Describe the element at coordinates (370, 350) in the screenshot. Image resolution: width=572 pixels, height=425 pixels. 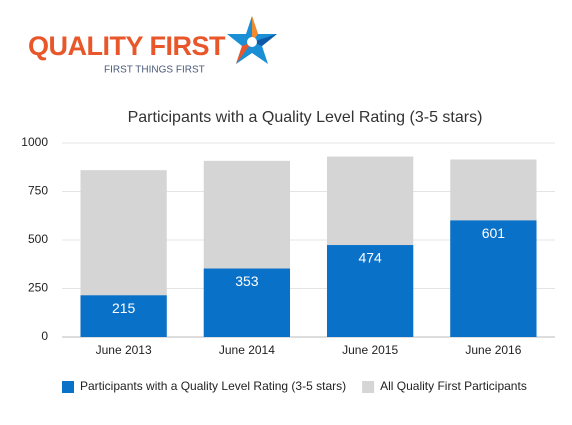
I see `x-tick-label: June 2015` at that location.